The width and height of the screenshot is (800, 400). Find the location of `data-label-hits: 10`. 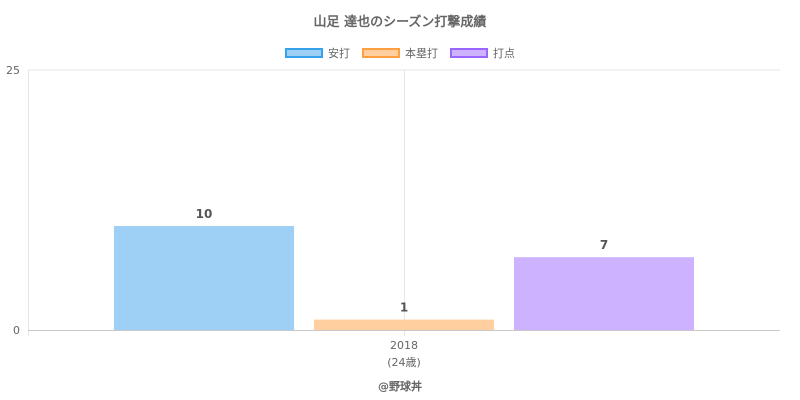

data-label-hits: 10 is located at coordinates (204, 214).